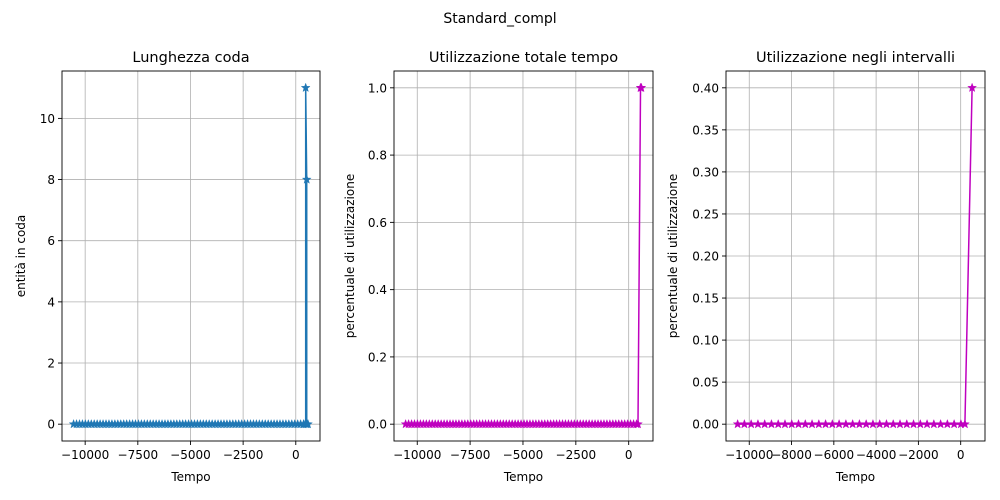 This screenshot has width=1000, height=500. I want to click on y-tick-label: 0.8, so click(377, 156).